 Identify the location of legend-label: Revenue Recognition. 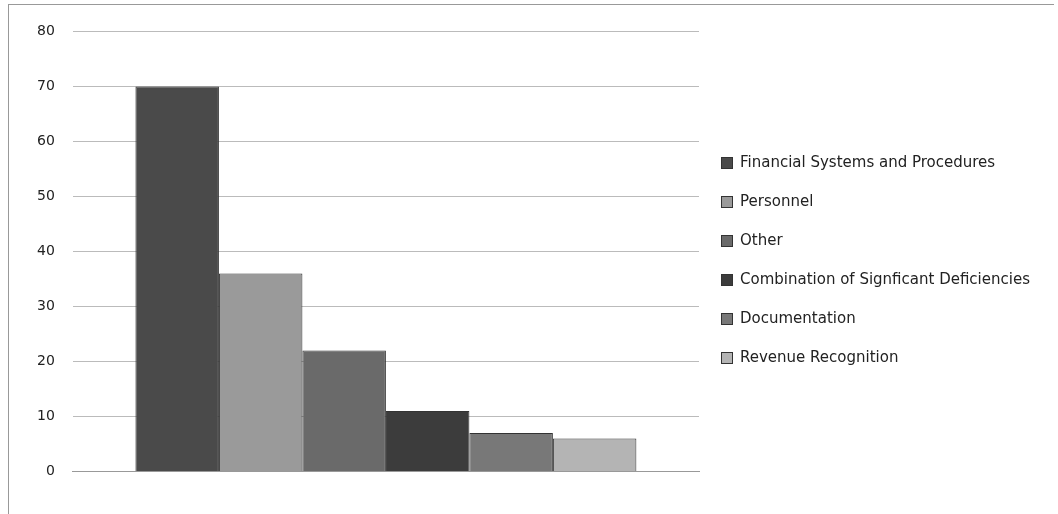
(819, 357).